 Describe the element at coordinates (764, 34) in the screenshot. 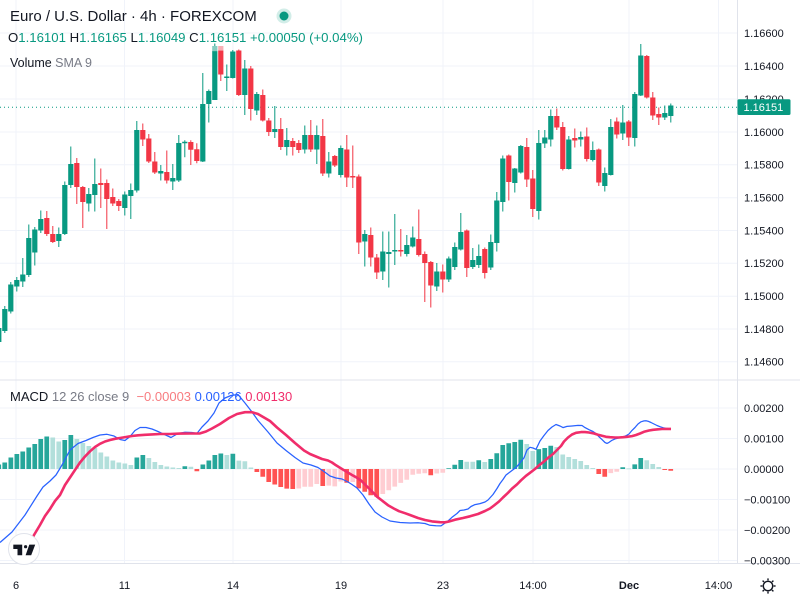

I see `svg-text: 1.16600` at that location.